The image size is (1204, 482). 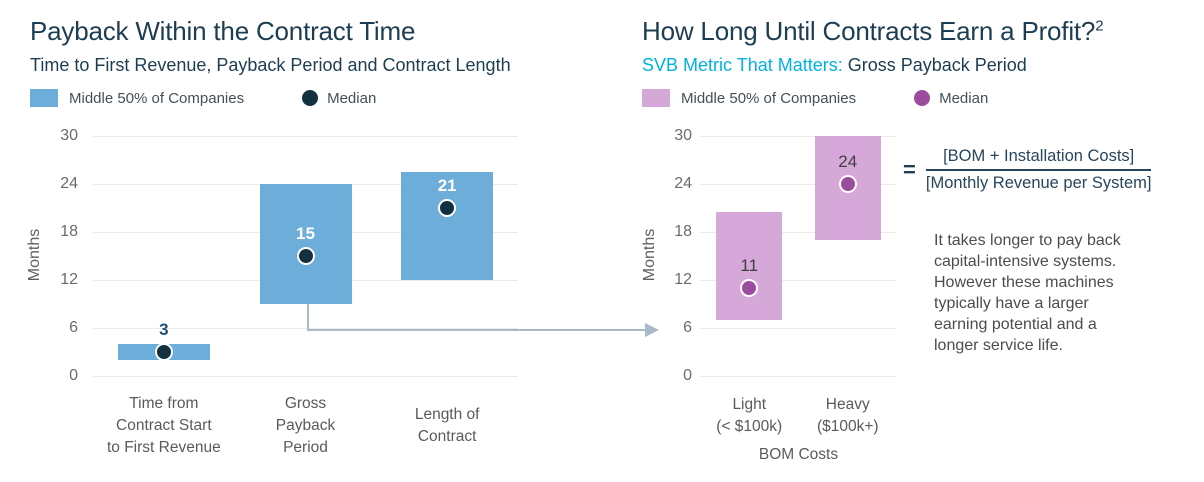 I want to click on left-chart-title-text: Payback Within the Contract Time, so click(x=223, y=31).